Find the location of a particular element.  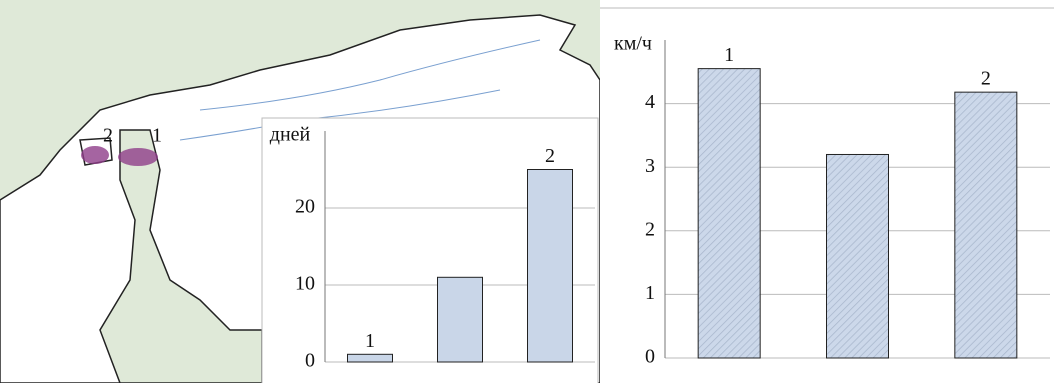

map-label: 1 is located at coordinates (157, 136).